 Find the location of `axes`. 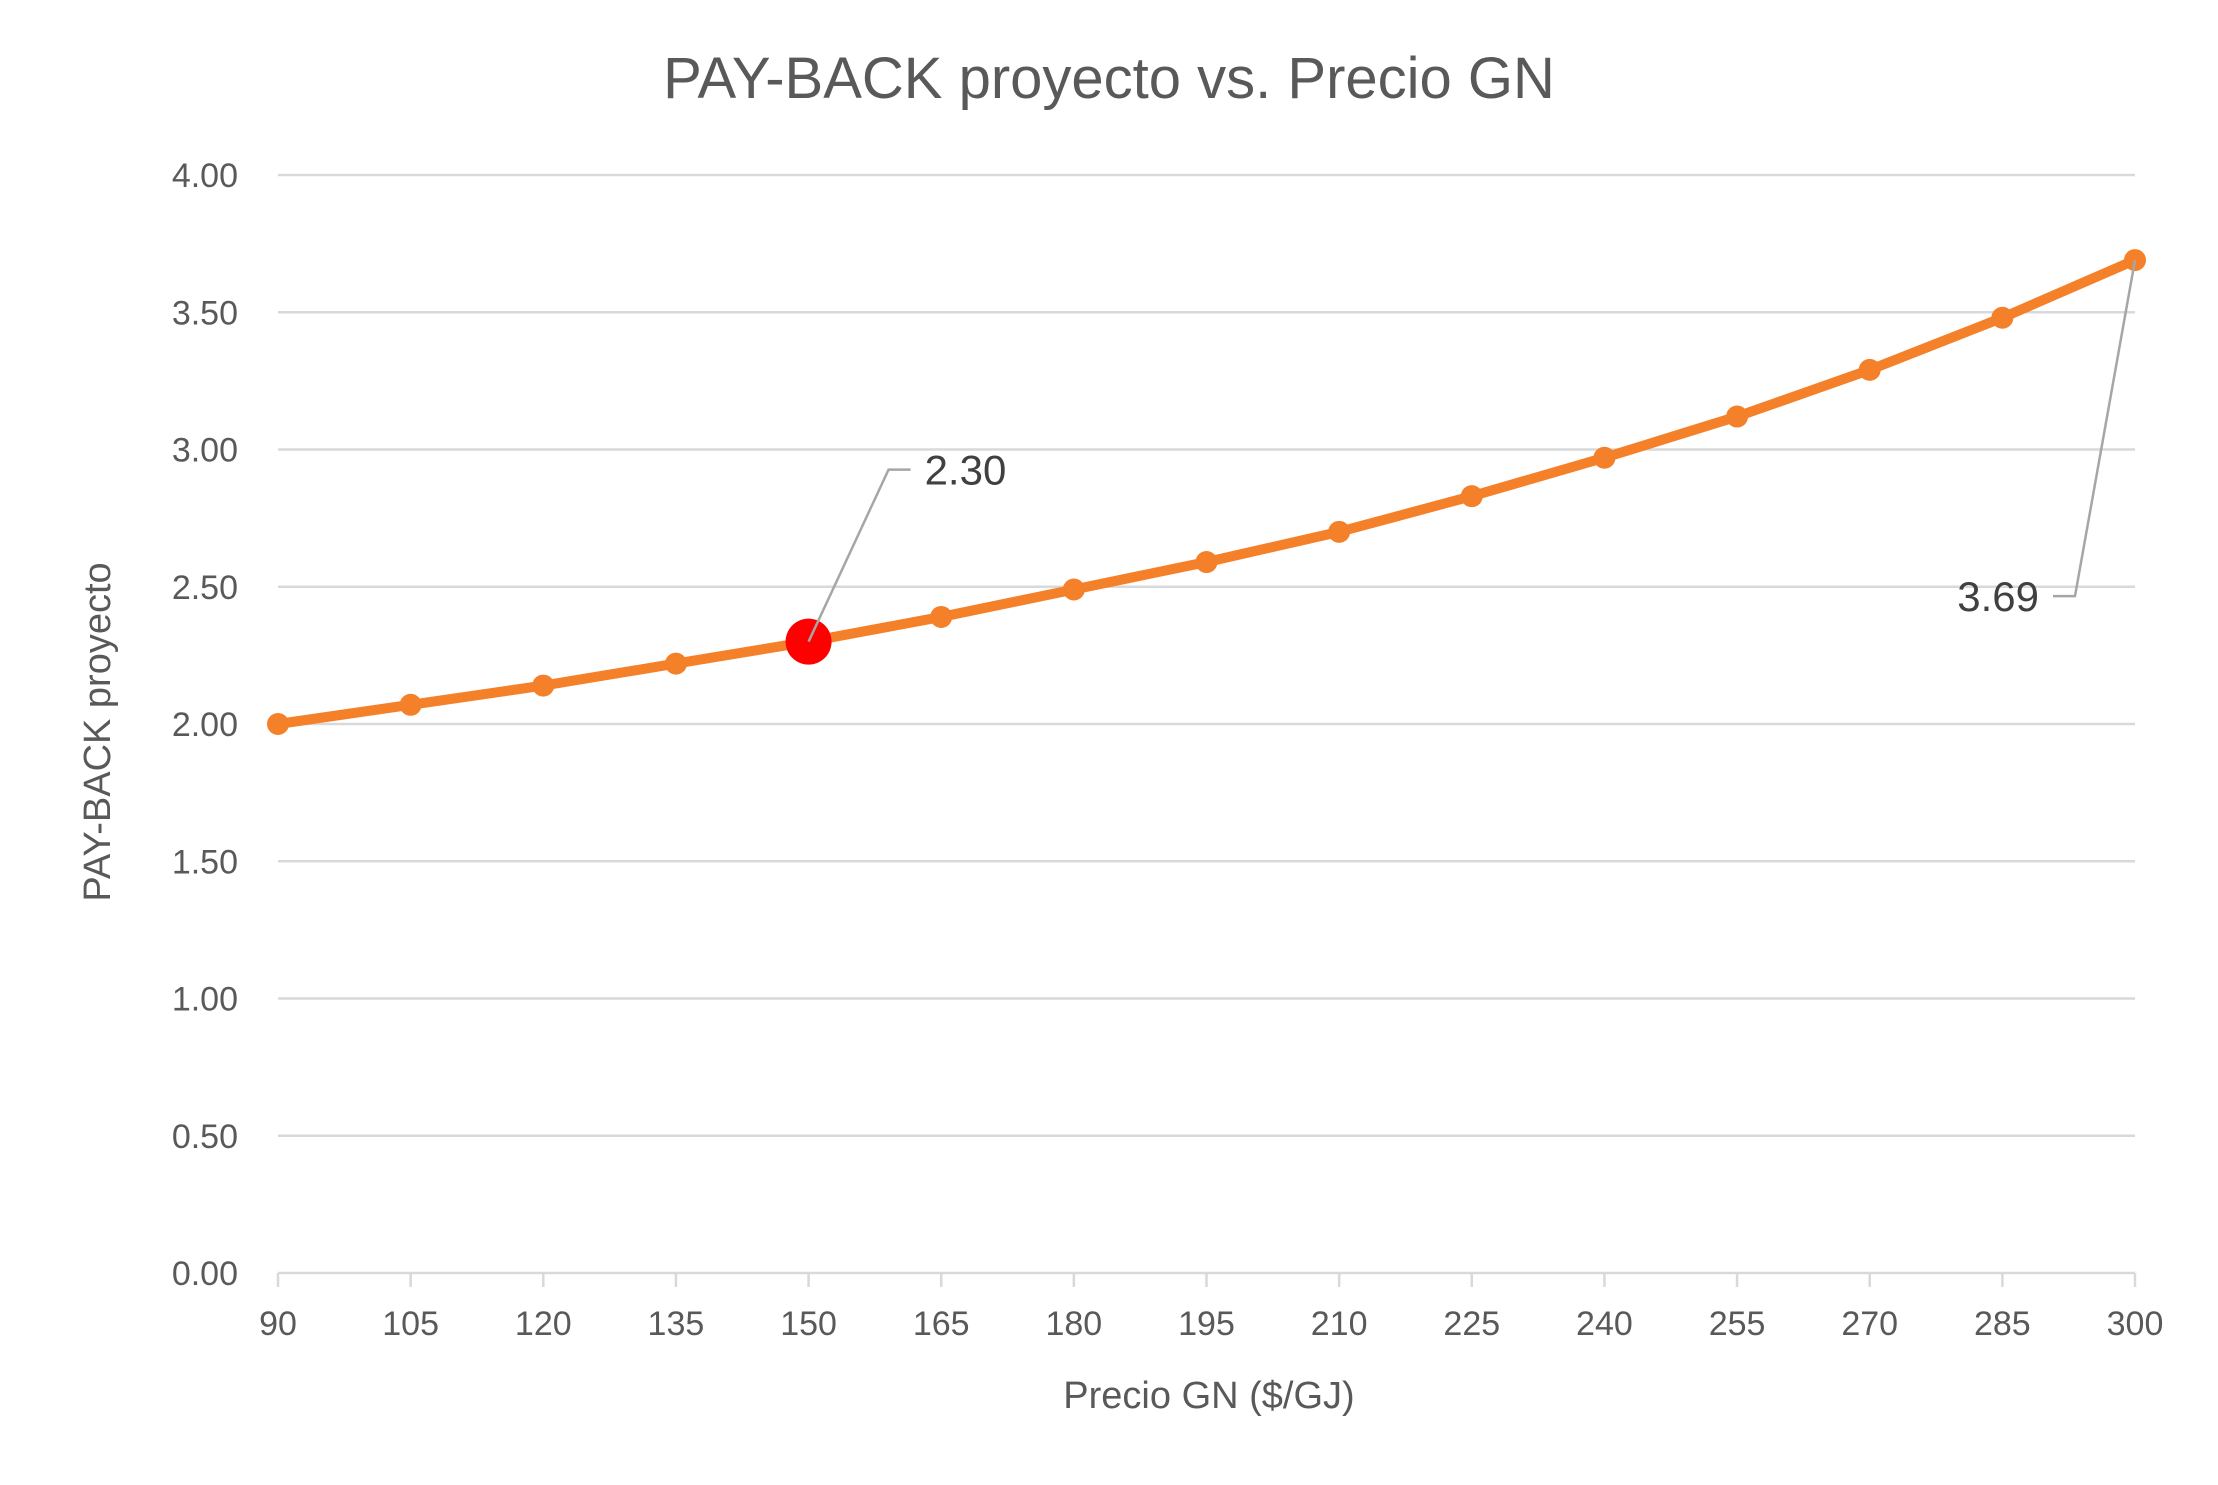

axes is located at coordinates (1206, 1279).